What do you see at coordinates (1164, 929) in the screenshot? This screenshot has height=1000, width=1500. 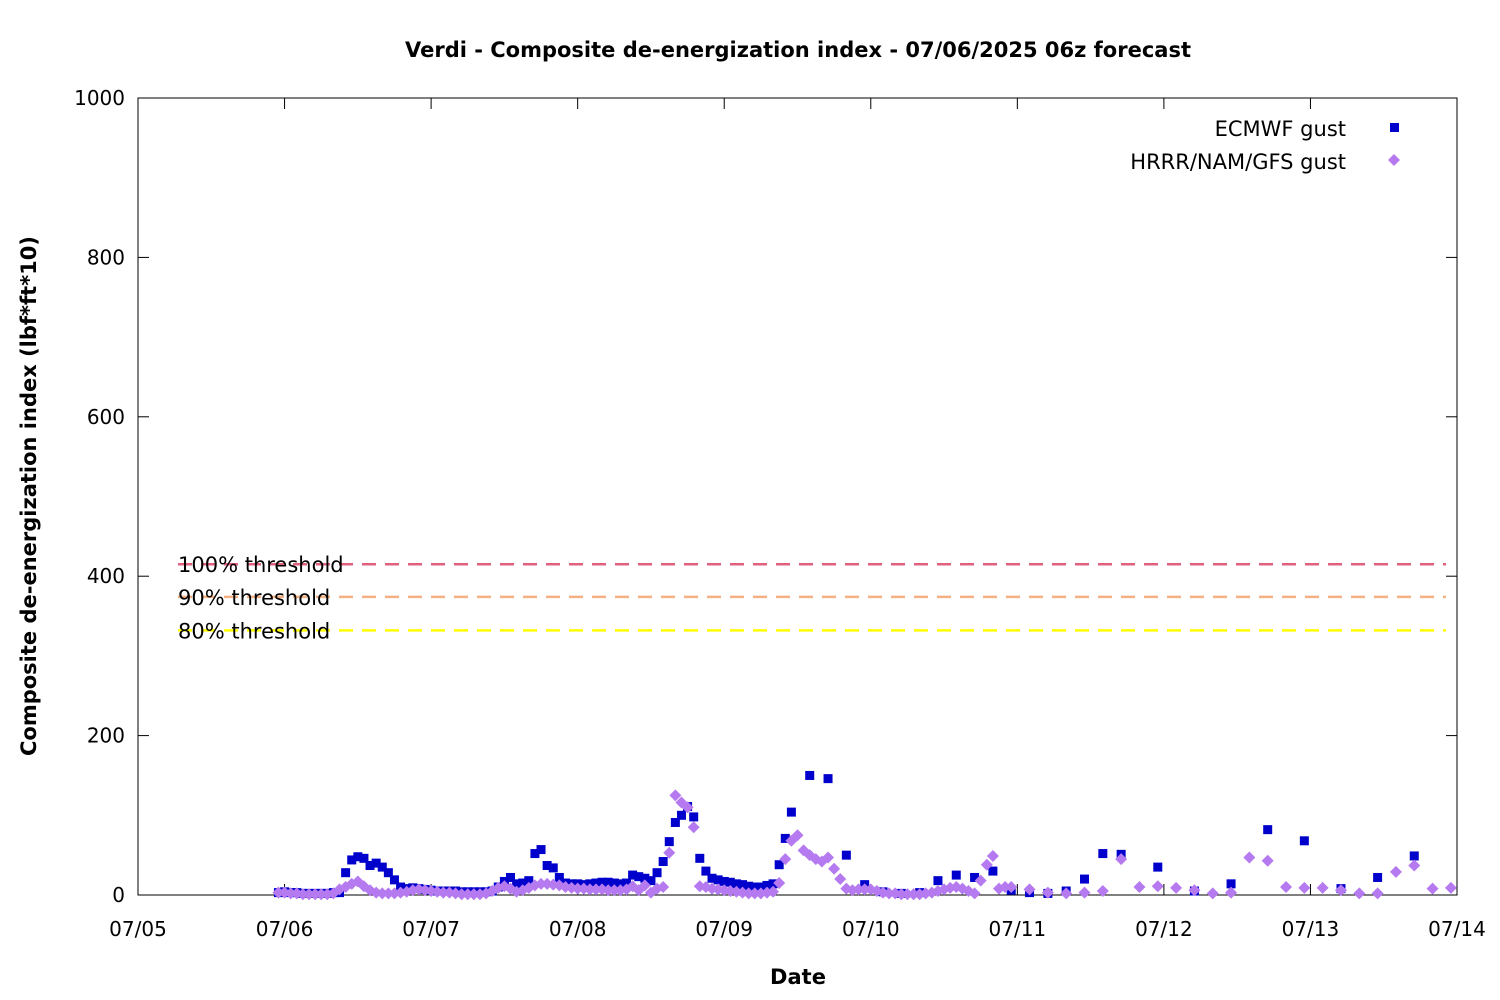 I see `x-tick-label: 07/12` at bounding box center [1164, 929].